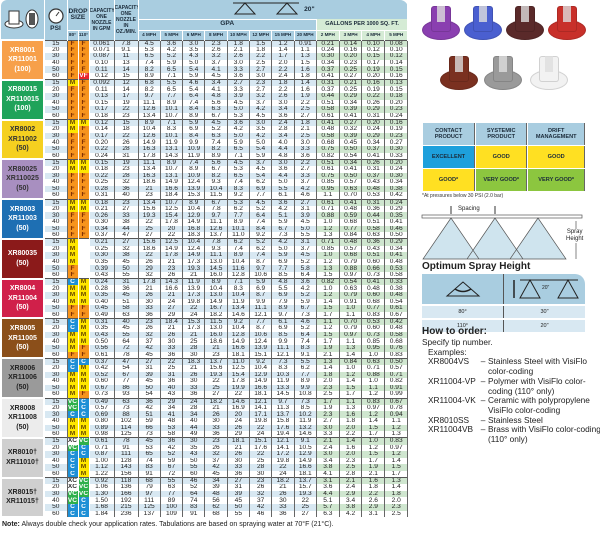  Describe the element at coordinates (149, 176) in the screenshot. I see `gpa-cell: 16.3` at that location.